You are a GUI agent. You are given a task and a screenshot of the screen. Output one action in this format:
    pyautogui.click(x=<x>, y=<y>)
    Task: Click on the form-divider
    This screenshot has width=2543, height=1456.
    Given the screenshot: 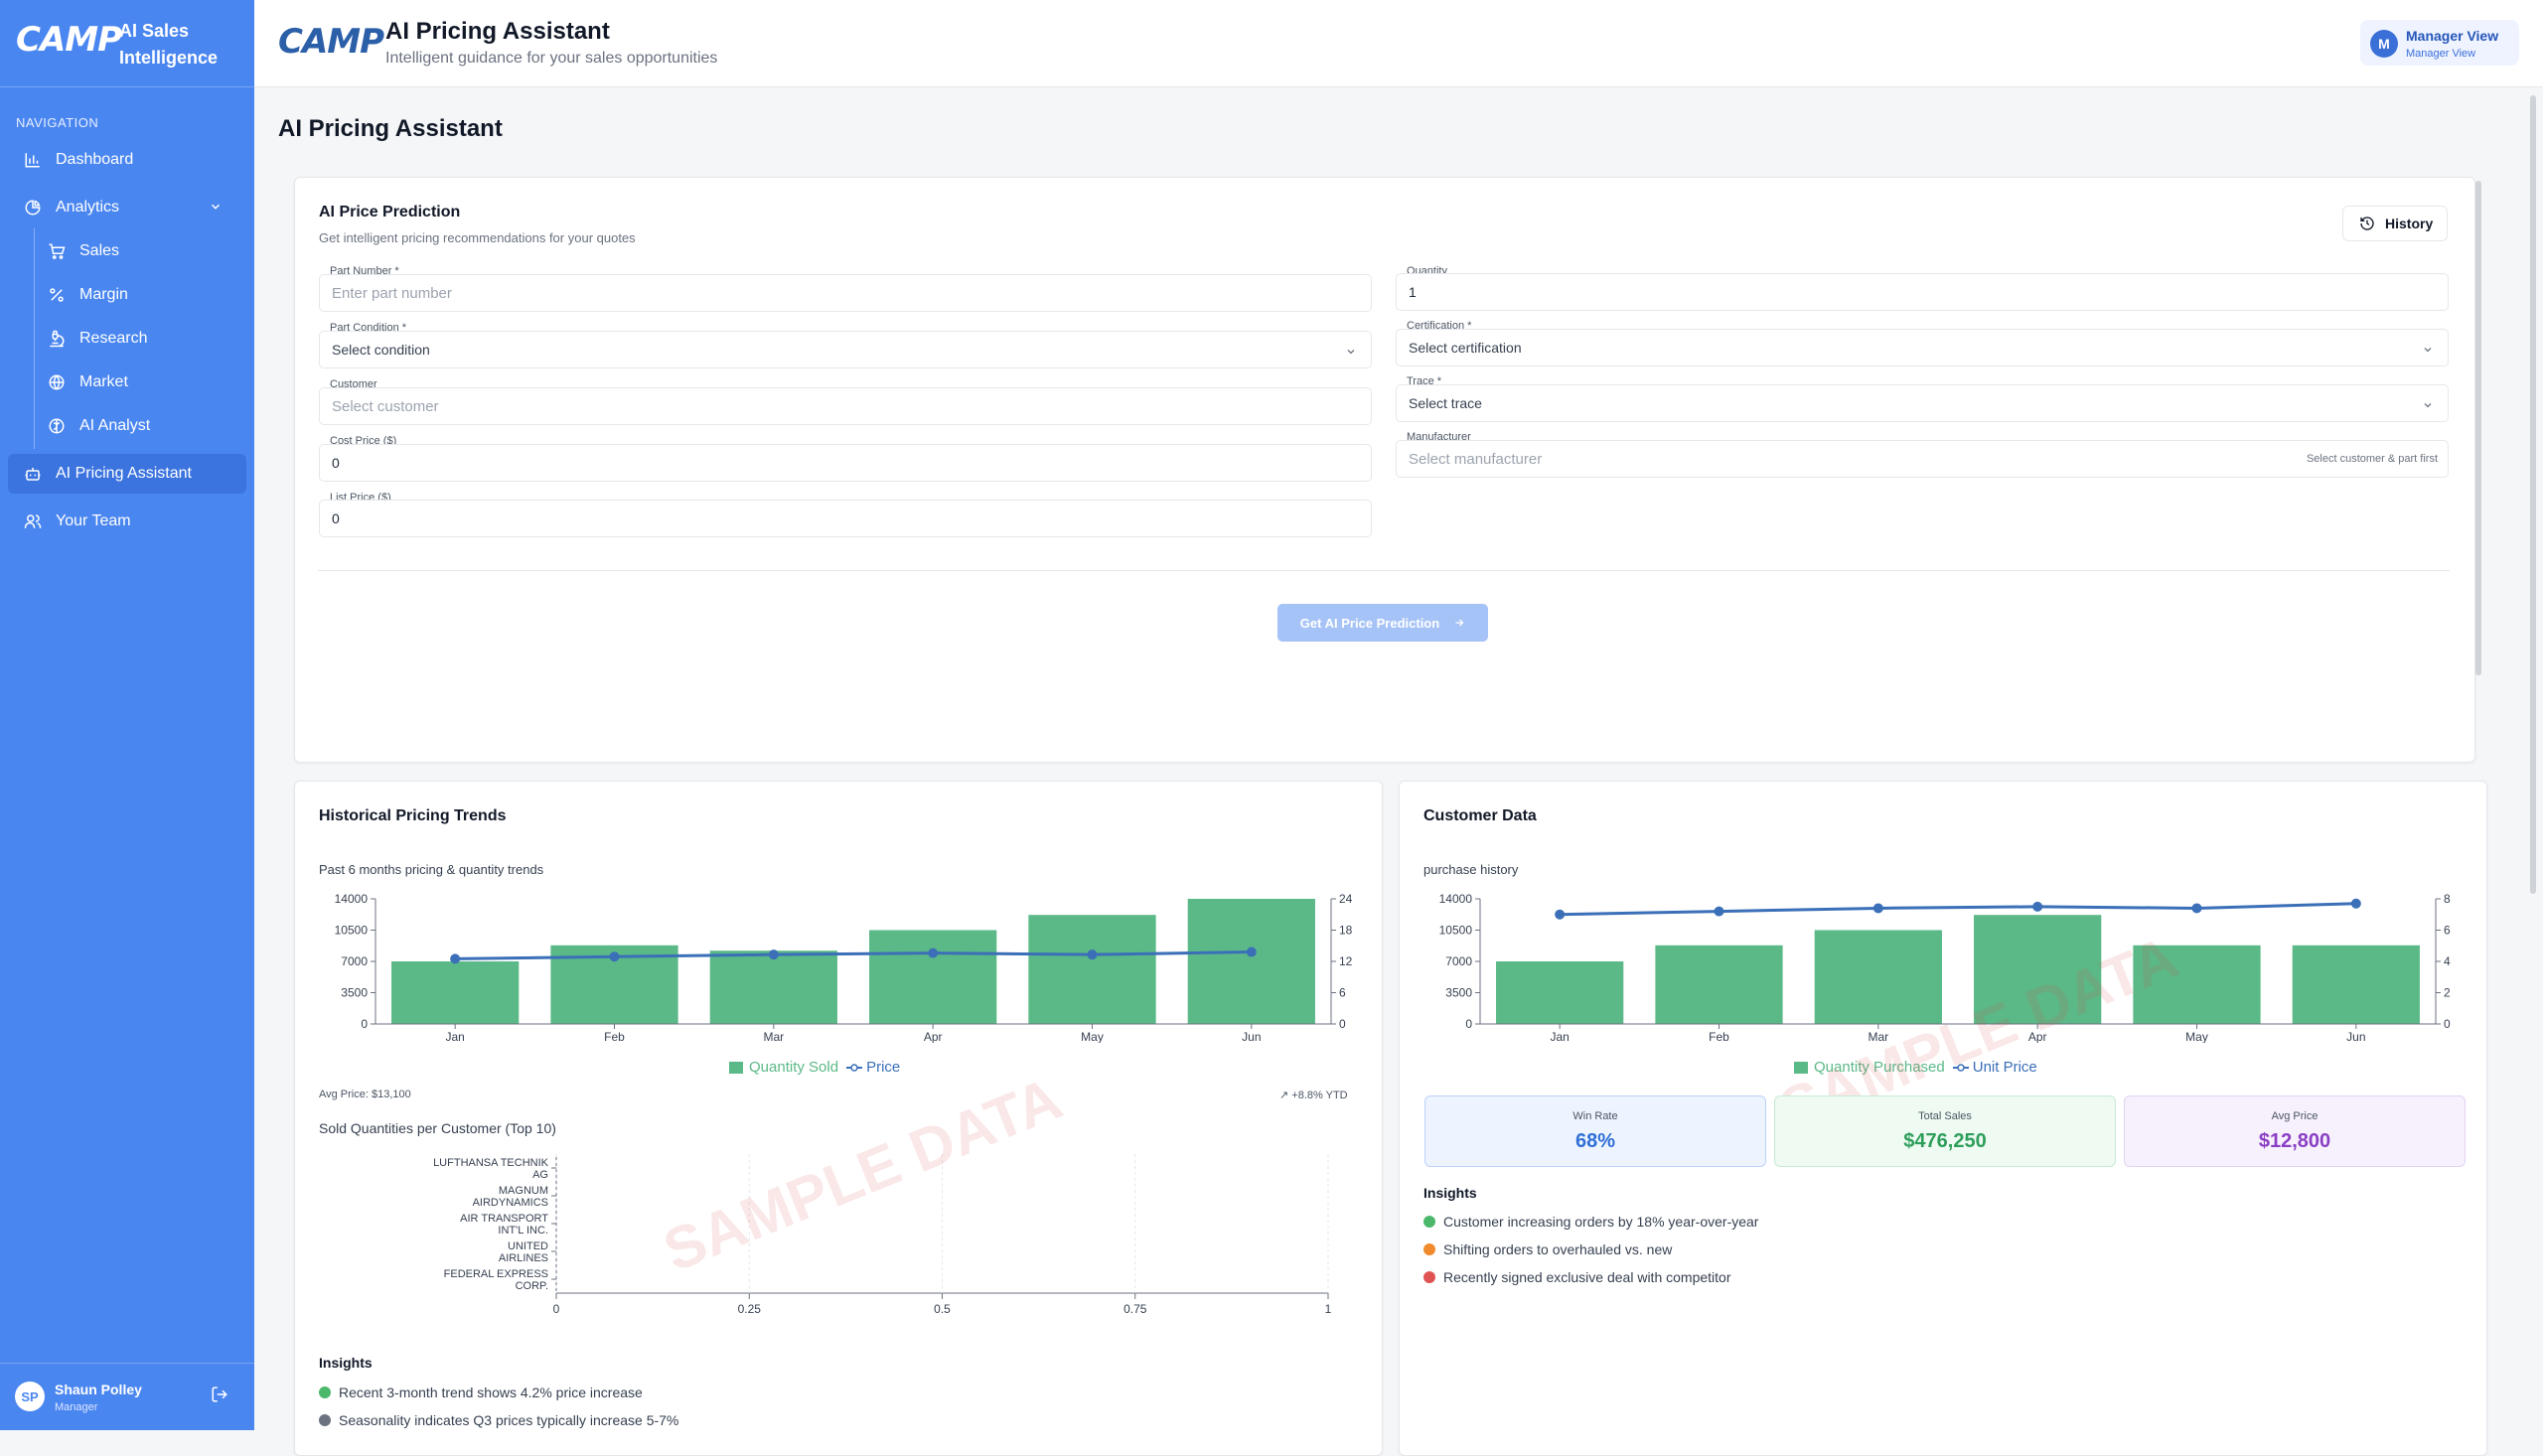 What is the action you would take?
    pyautogui.click(x=1384, y=570)
    